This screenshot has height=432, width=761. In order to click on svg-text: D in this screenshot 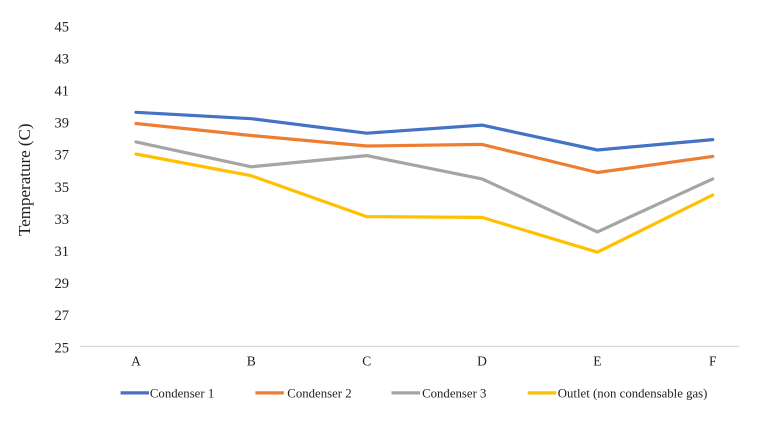, I will do `click(482, 361)`.